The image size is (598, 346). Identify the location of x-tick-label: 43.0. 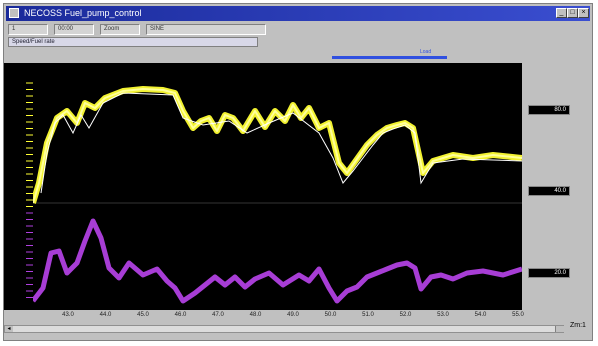
(68, 315).